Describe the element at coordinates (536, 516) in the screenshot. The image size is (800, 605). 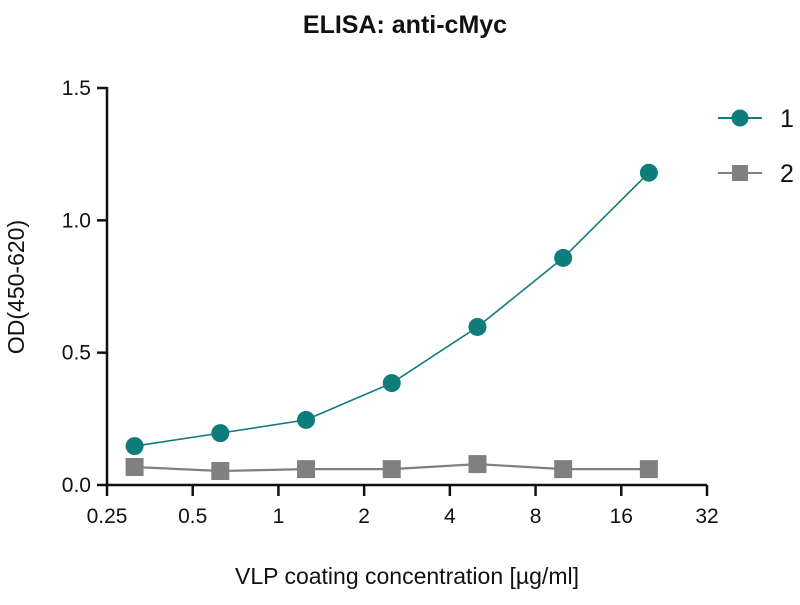
I see `x-tick-label: 8` at that location.